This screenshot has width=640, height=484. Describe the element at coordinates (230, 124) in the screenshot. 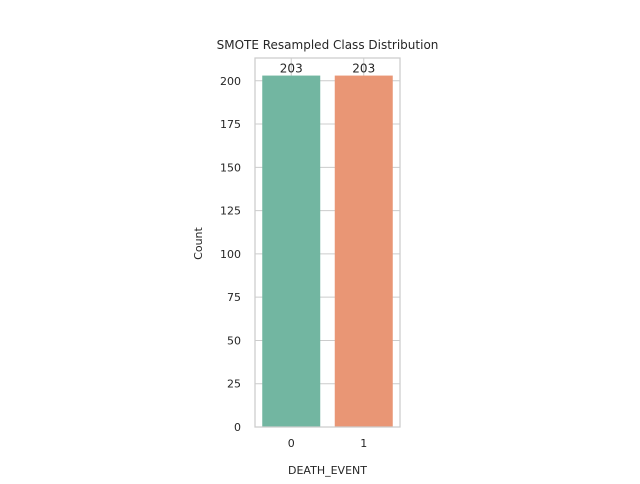

I see `y-tick-label: 175` at that location.